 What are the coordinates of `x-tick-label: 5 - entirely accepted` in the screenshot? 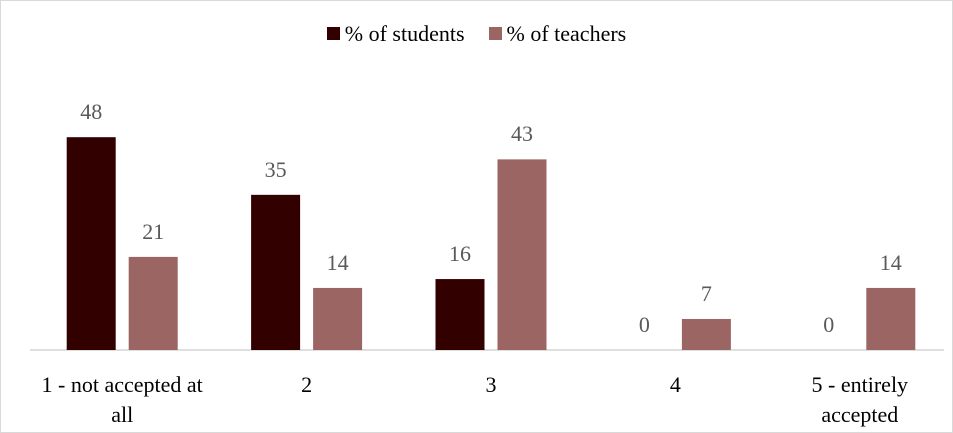 It's located at (860, 399).